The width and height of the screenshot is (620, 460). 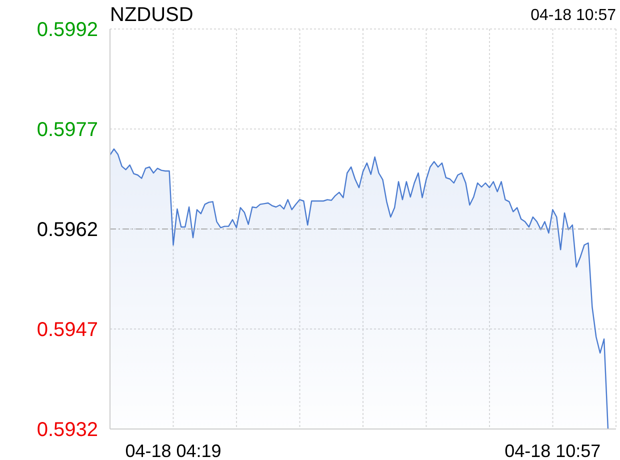 What do you see at coordinates (573, 16) in the screenshot?
I see `text: 04-18 10:57` at bounding box center [573, 16].